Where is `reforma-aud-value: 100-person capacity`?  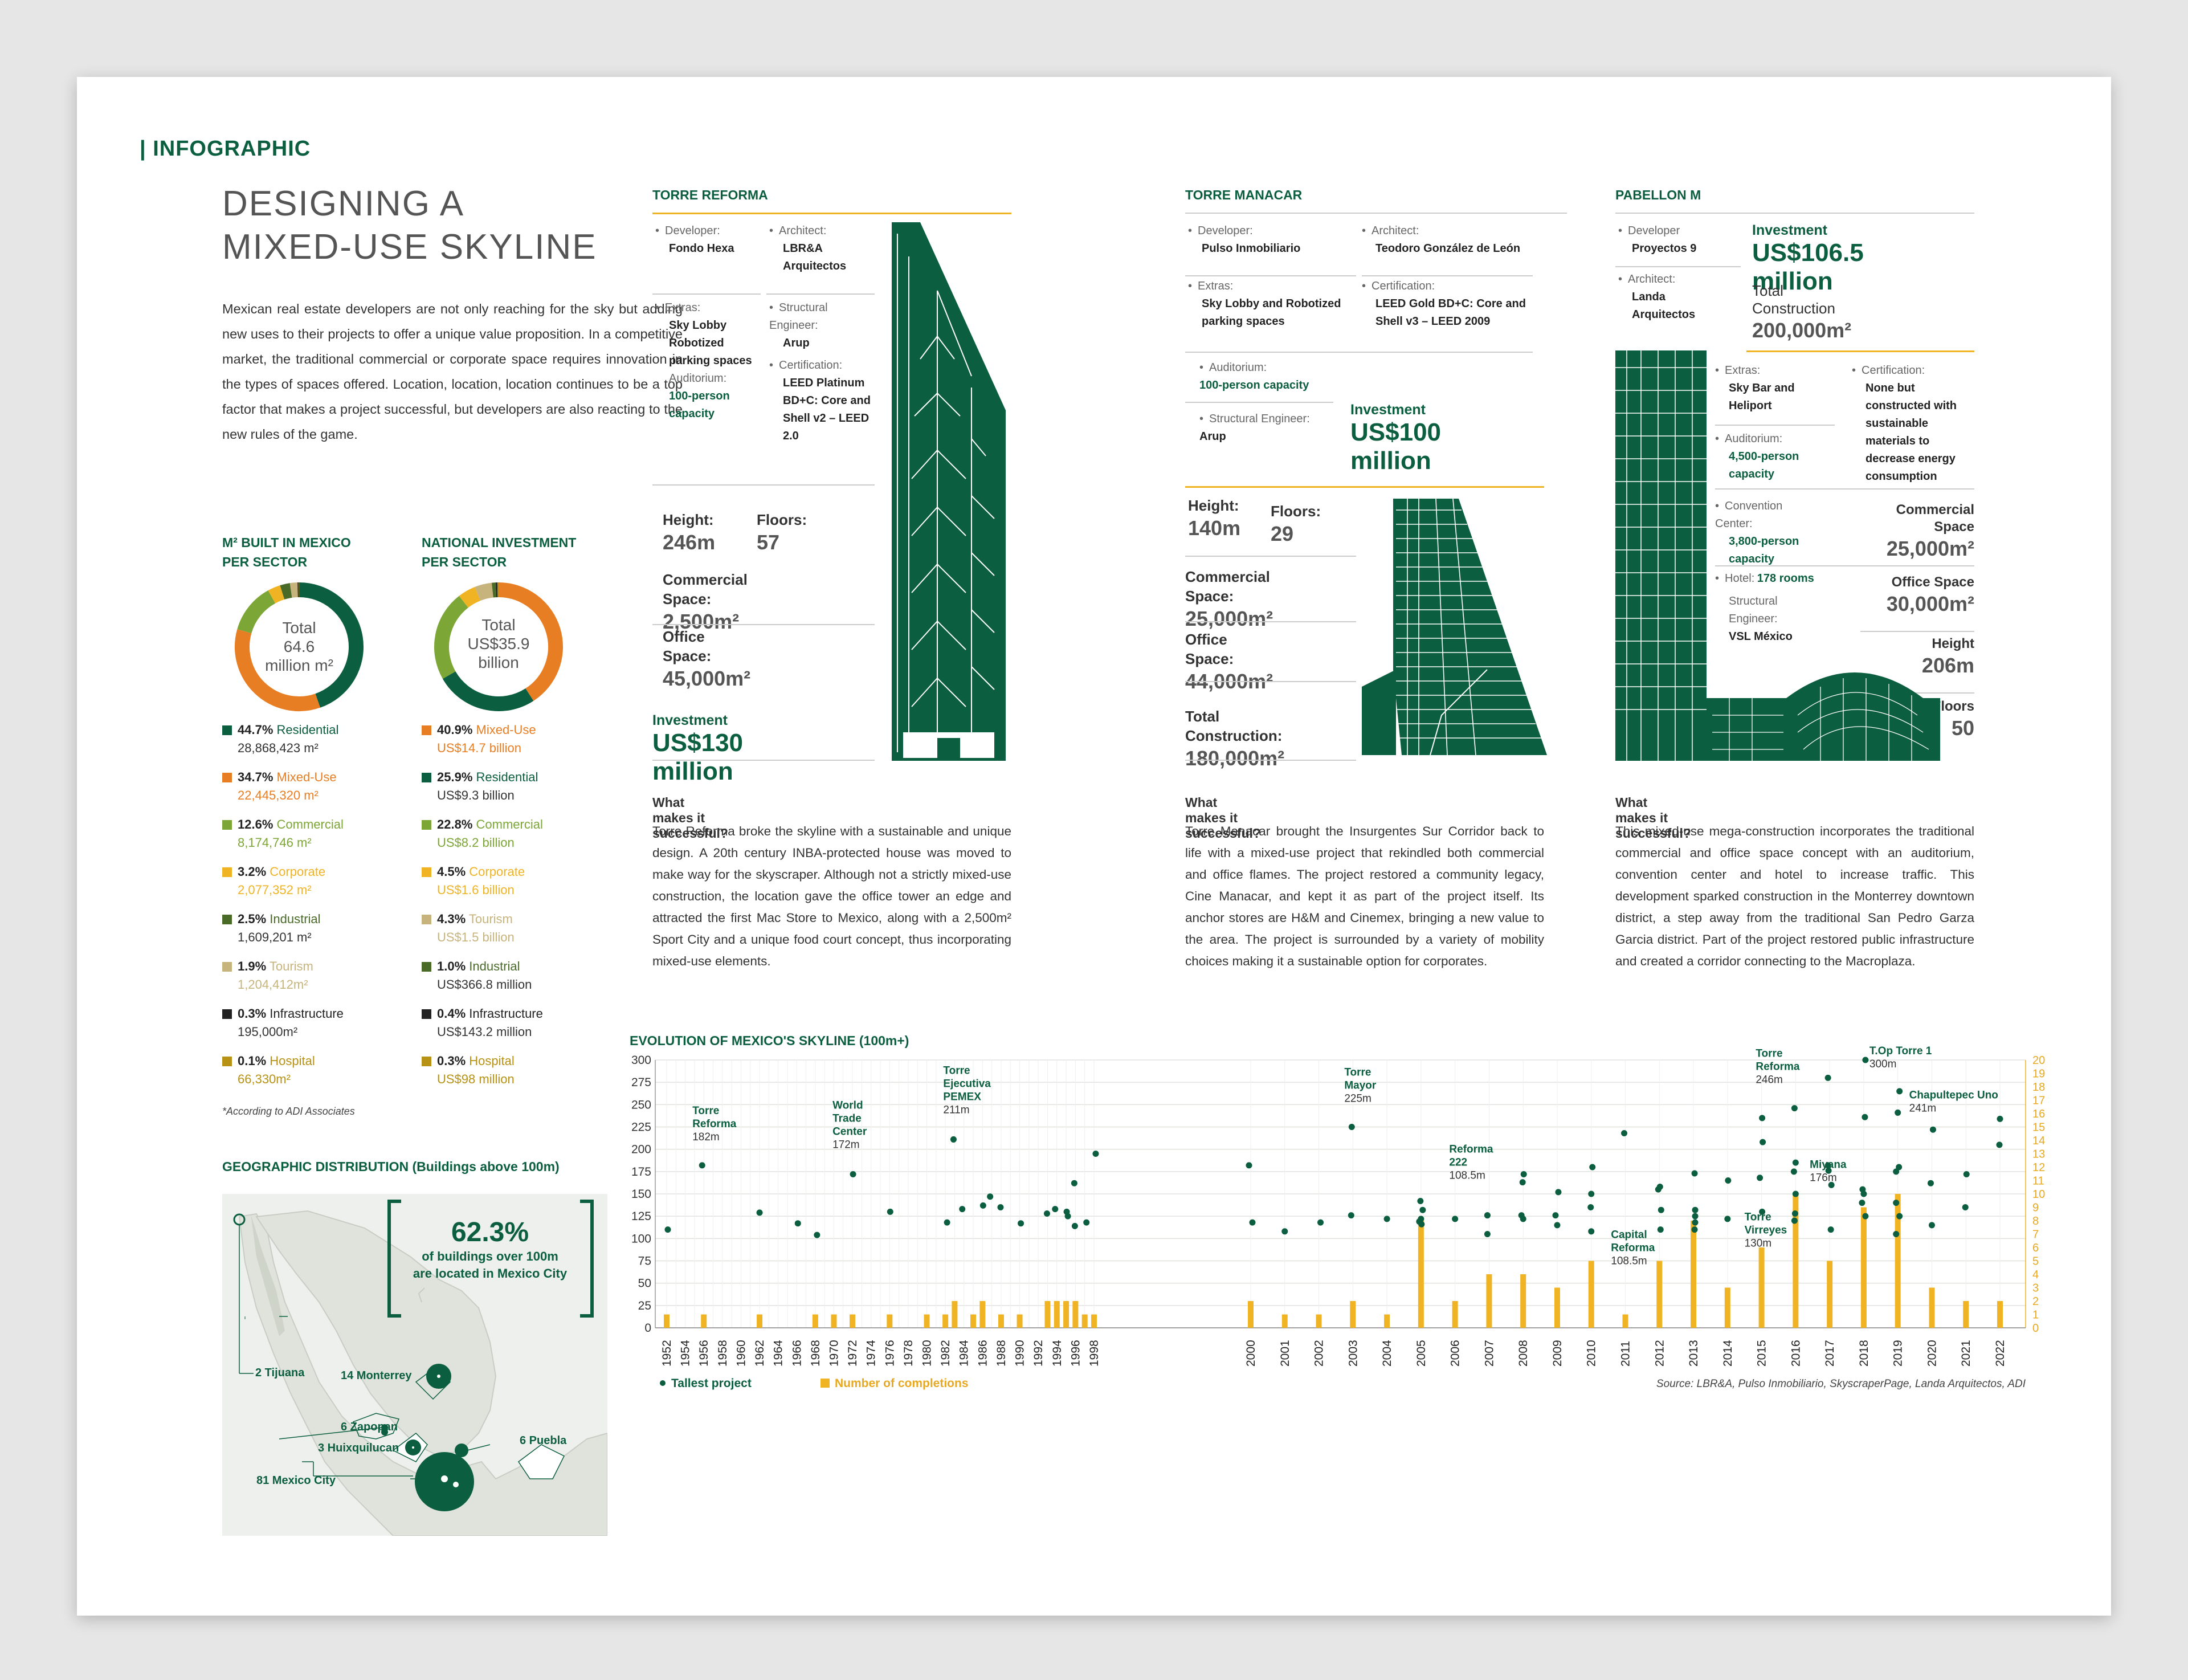 reforma-aud-value: 100-person capacity is located at coordinates (700, 405).